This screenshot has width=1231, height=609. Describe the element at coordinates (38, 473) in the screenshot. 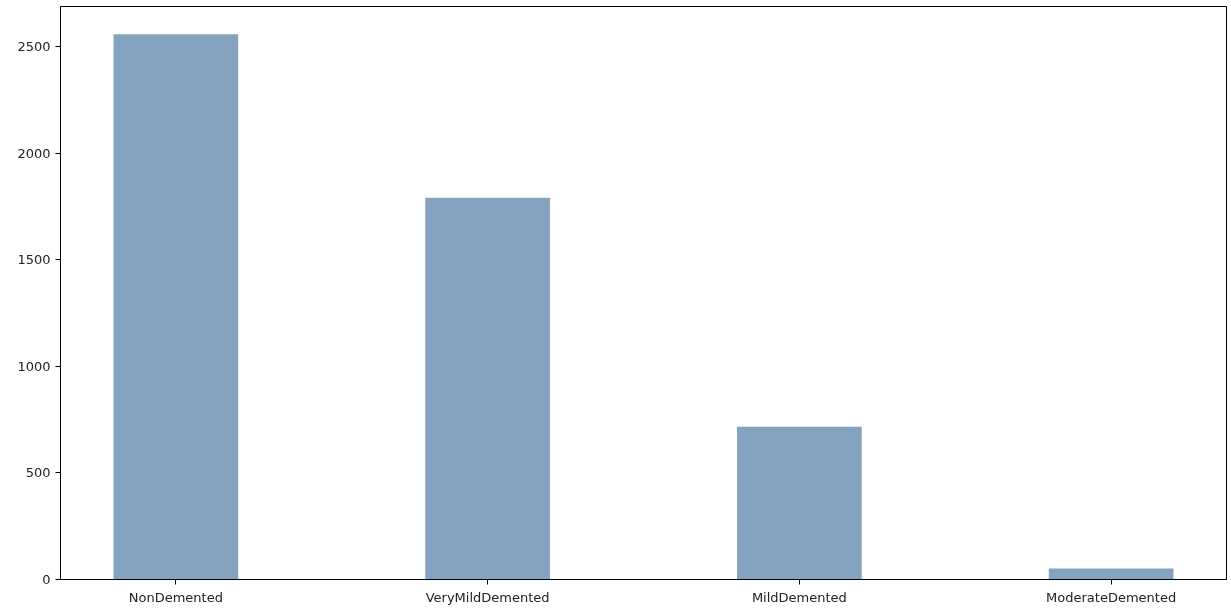

I see `y-tick-label: 500` at that location.